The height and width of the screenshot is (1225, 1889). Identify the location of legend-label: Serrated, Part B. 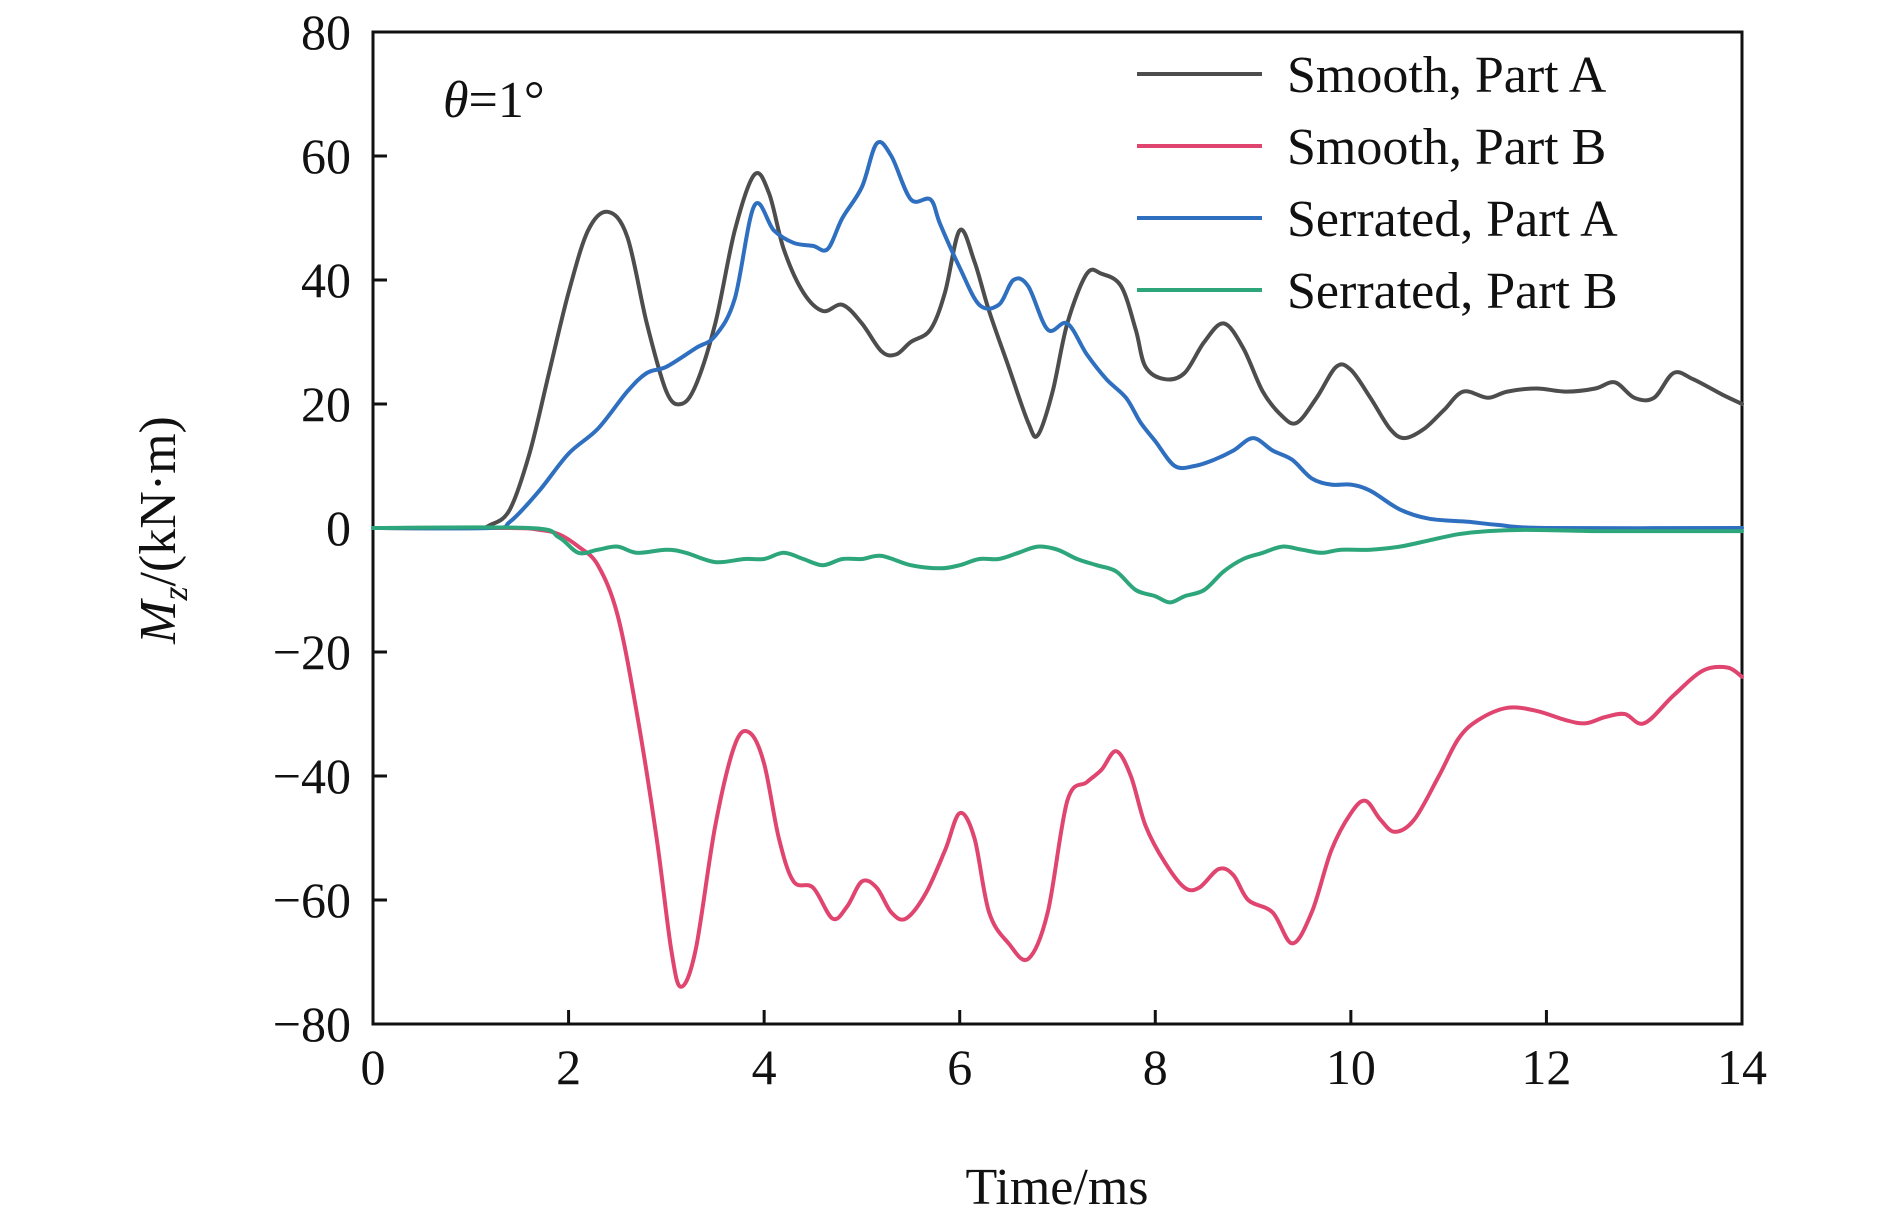
(1452, 291).